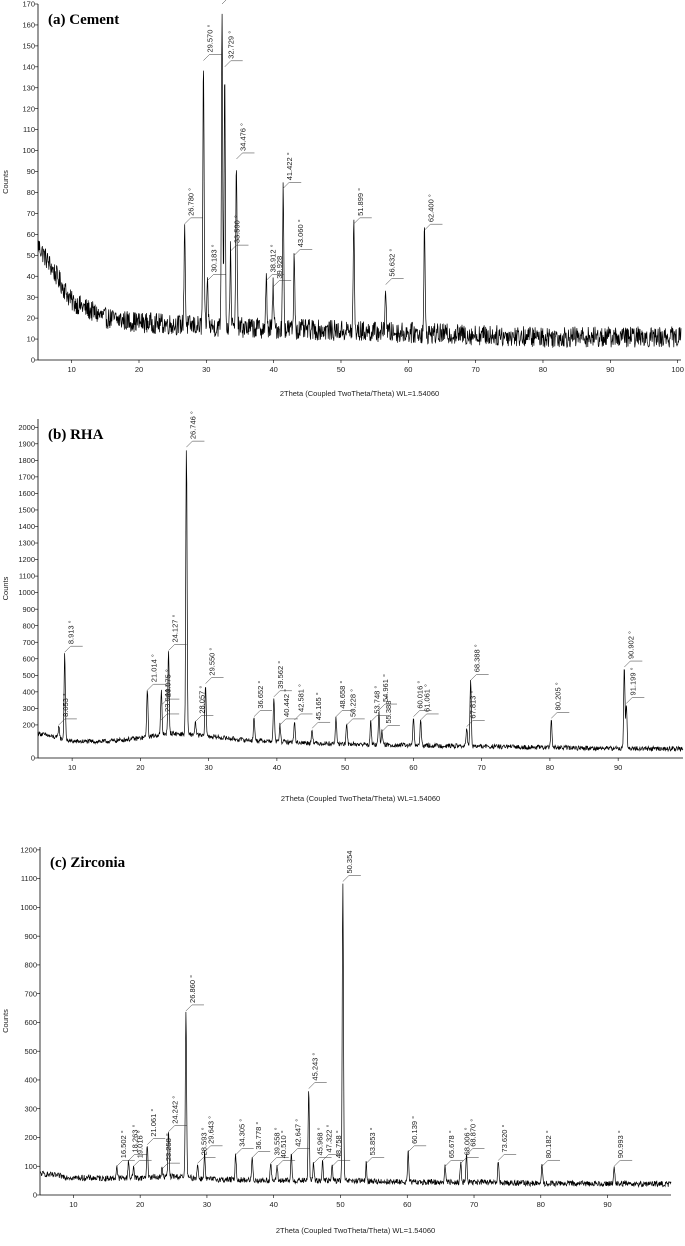  What do you see at coordinates (83, 20) in the screenshot?
I see `chart-title: (a) Cement` at bounding box center [83, 20].